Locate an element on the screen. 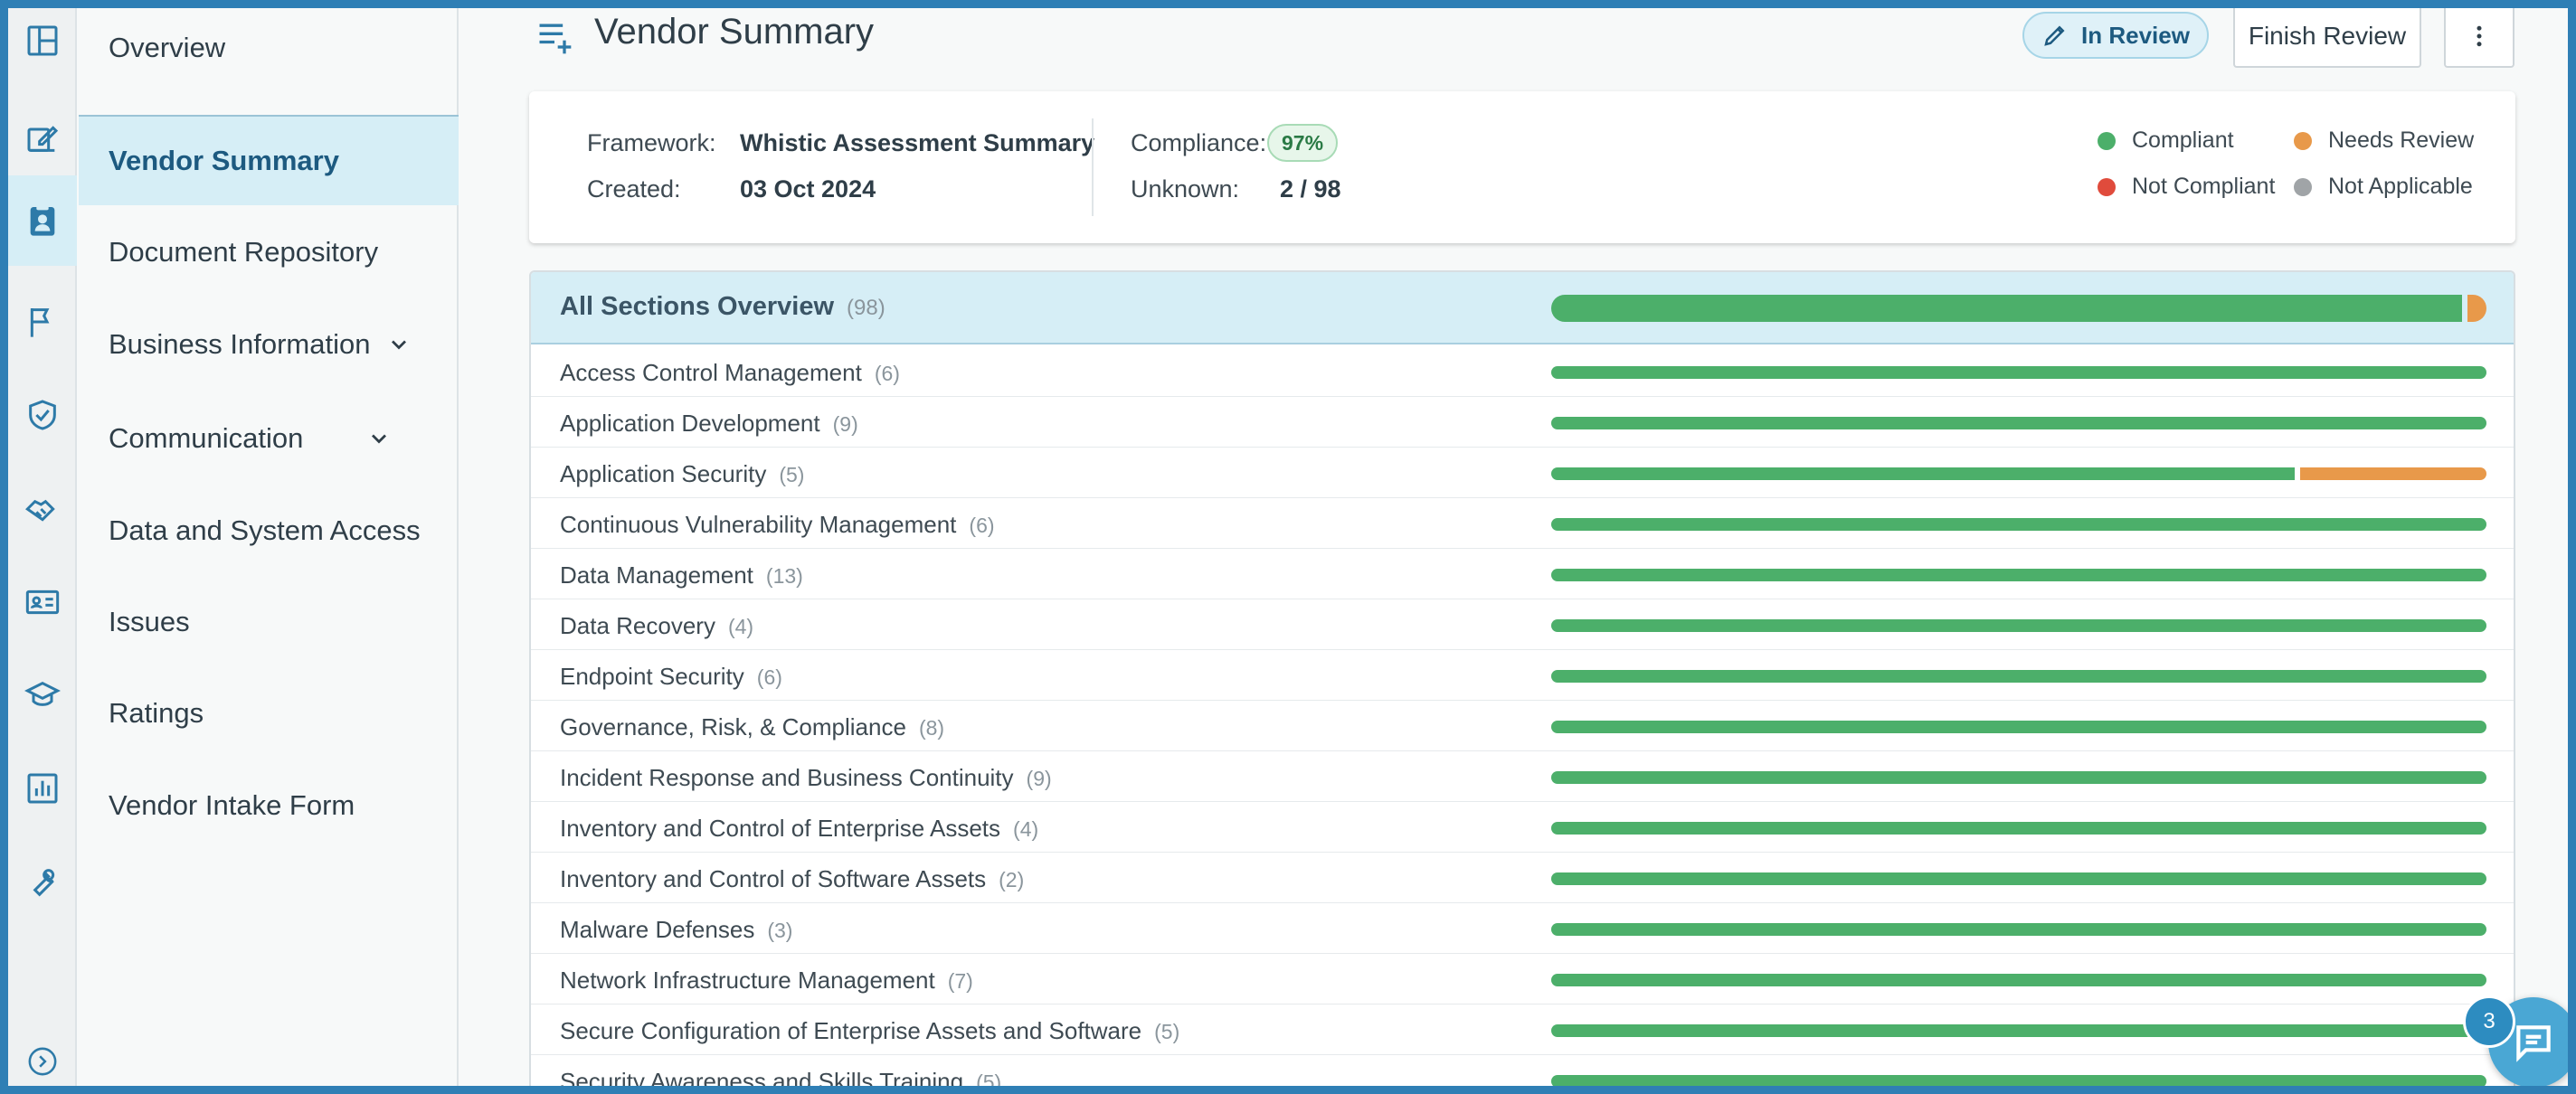 The height and width of the screenshot is (1094, 2576). section-label: Application Development is located at coordinates (690, 423).